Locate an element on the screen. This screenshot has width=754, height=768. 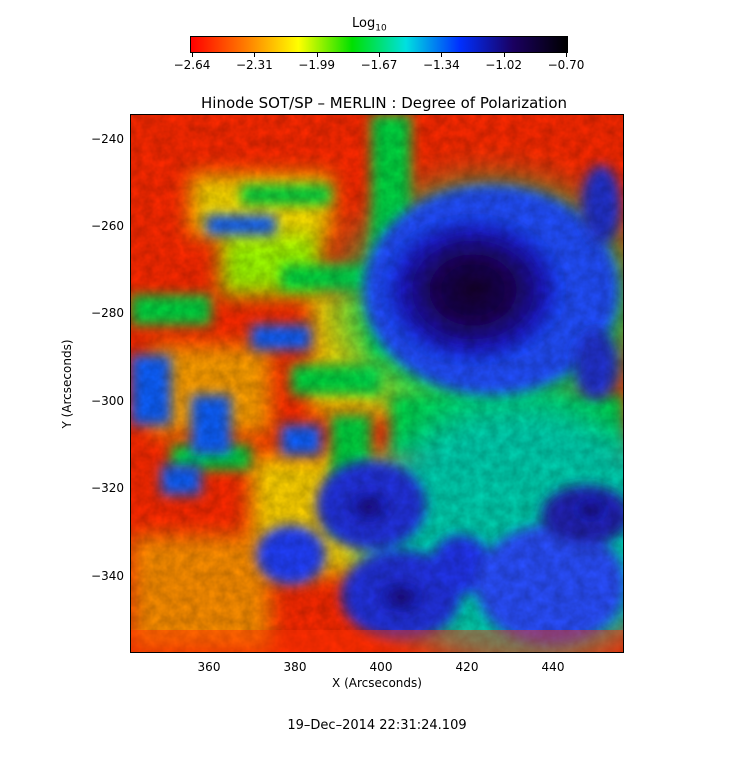
y-tick-label: −240 is located at coordinates (107, 139).